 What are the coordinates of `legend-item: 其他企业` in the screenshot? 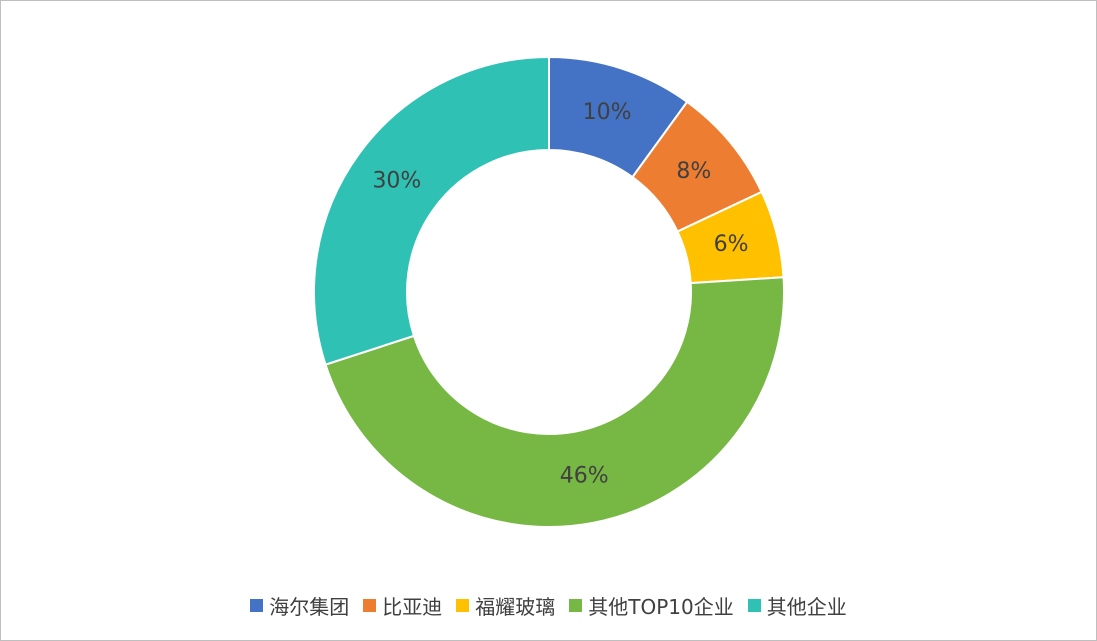 It's located at (797, 605).